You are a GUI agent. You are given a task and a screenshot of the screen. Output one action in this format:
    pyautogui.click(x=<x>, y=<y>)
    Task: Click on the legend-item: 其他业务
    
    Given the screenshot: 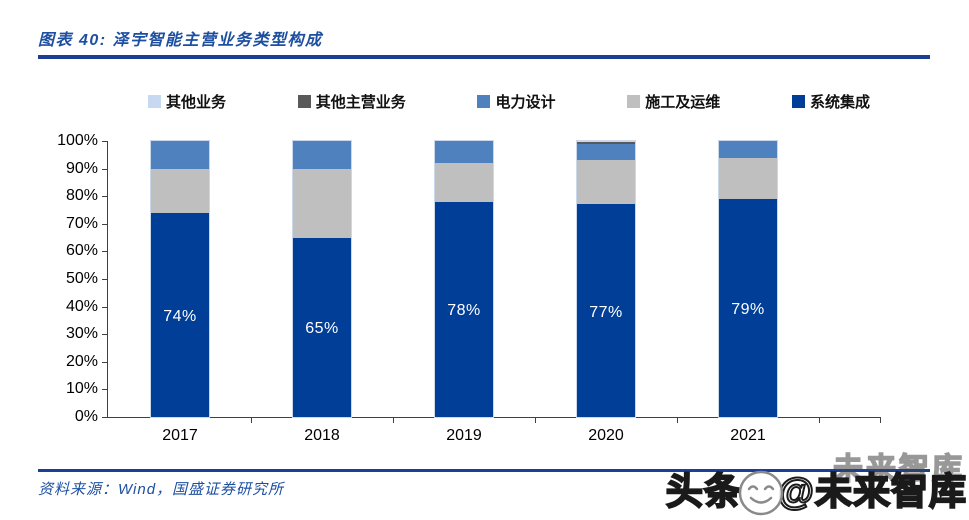 What is the action you would take?
    pyautogui.click(x=187, y=101)
    